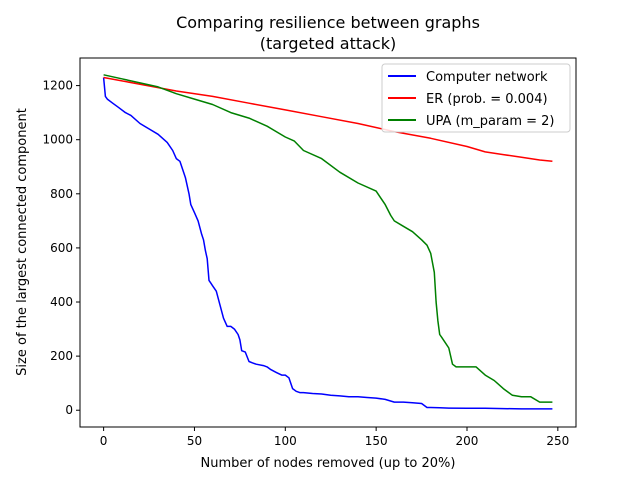 This screenshot has width=640, height=484. I want to click on y-axis-ticks: 0 200 400 600 800 1000 1200, so click(61, 248).